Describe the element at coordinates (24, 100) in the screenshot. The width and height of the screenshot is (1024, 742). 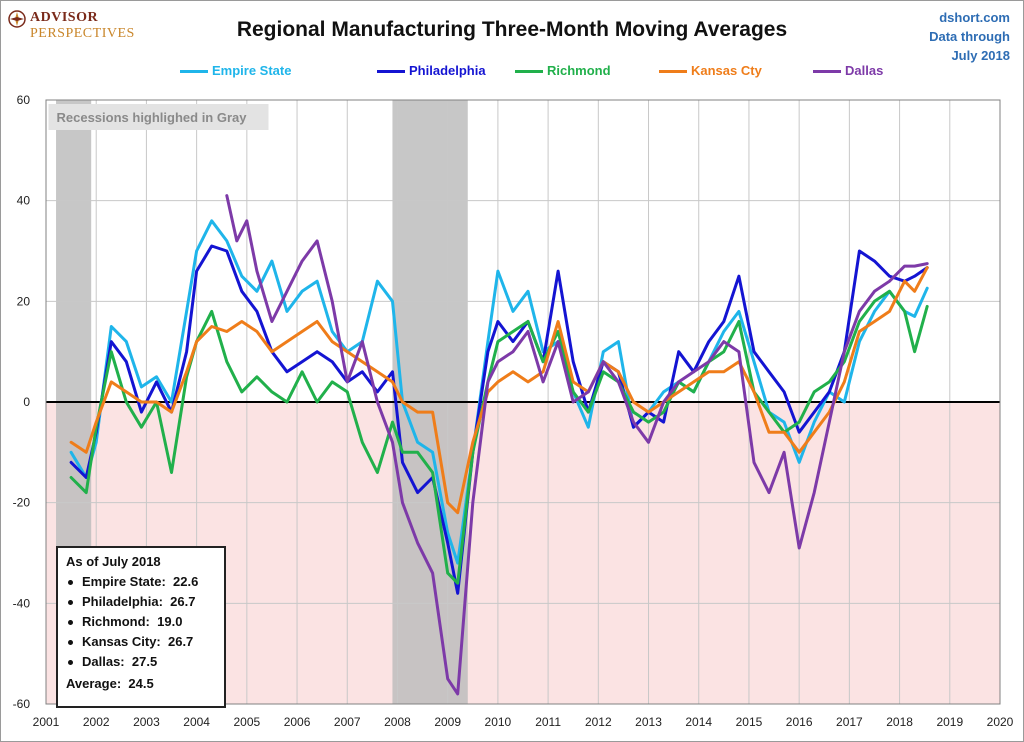
I see `y-tick-label: 60` at that location.